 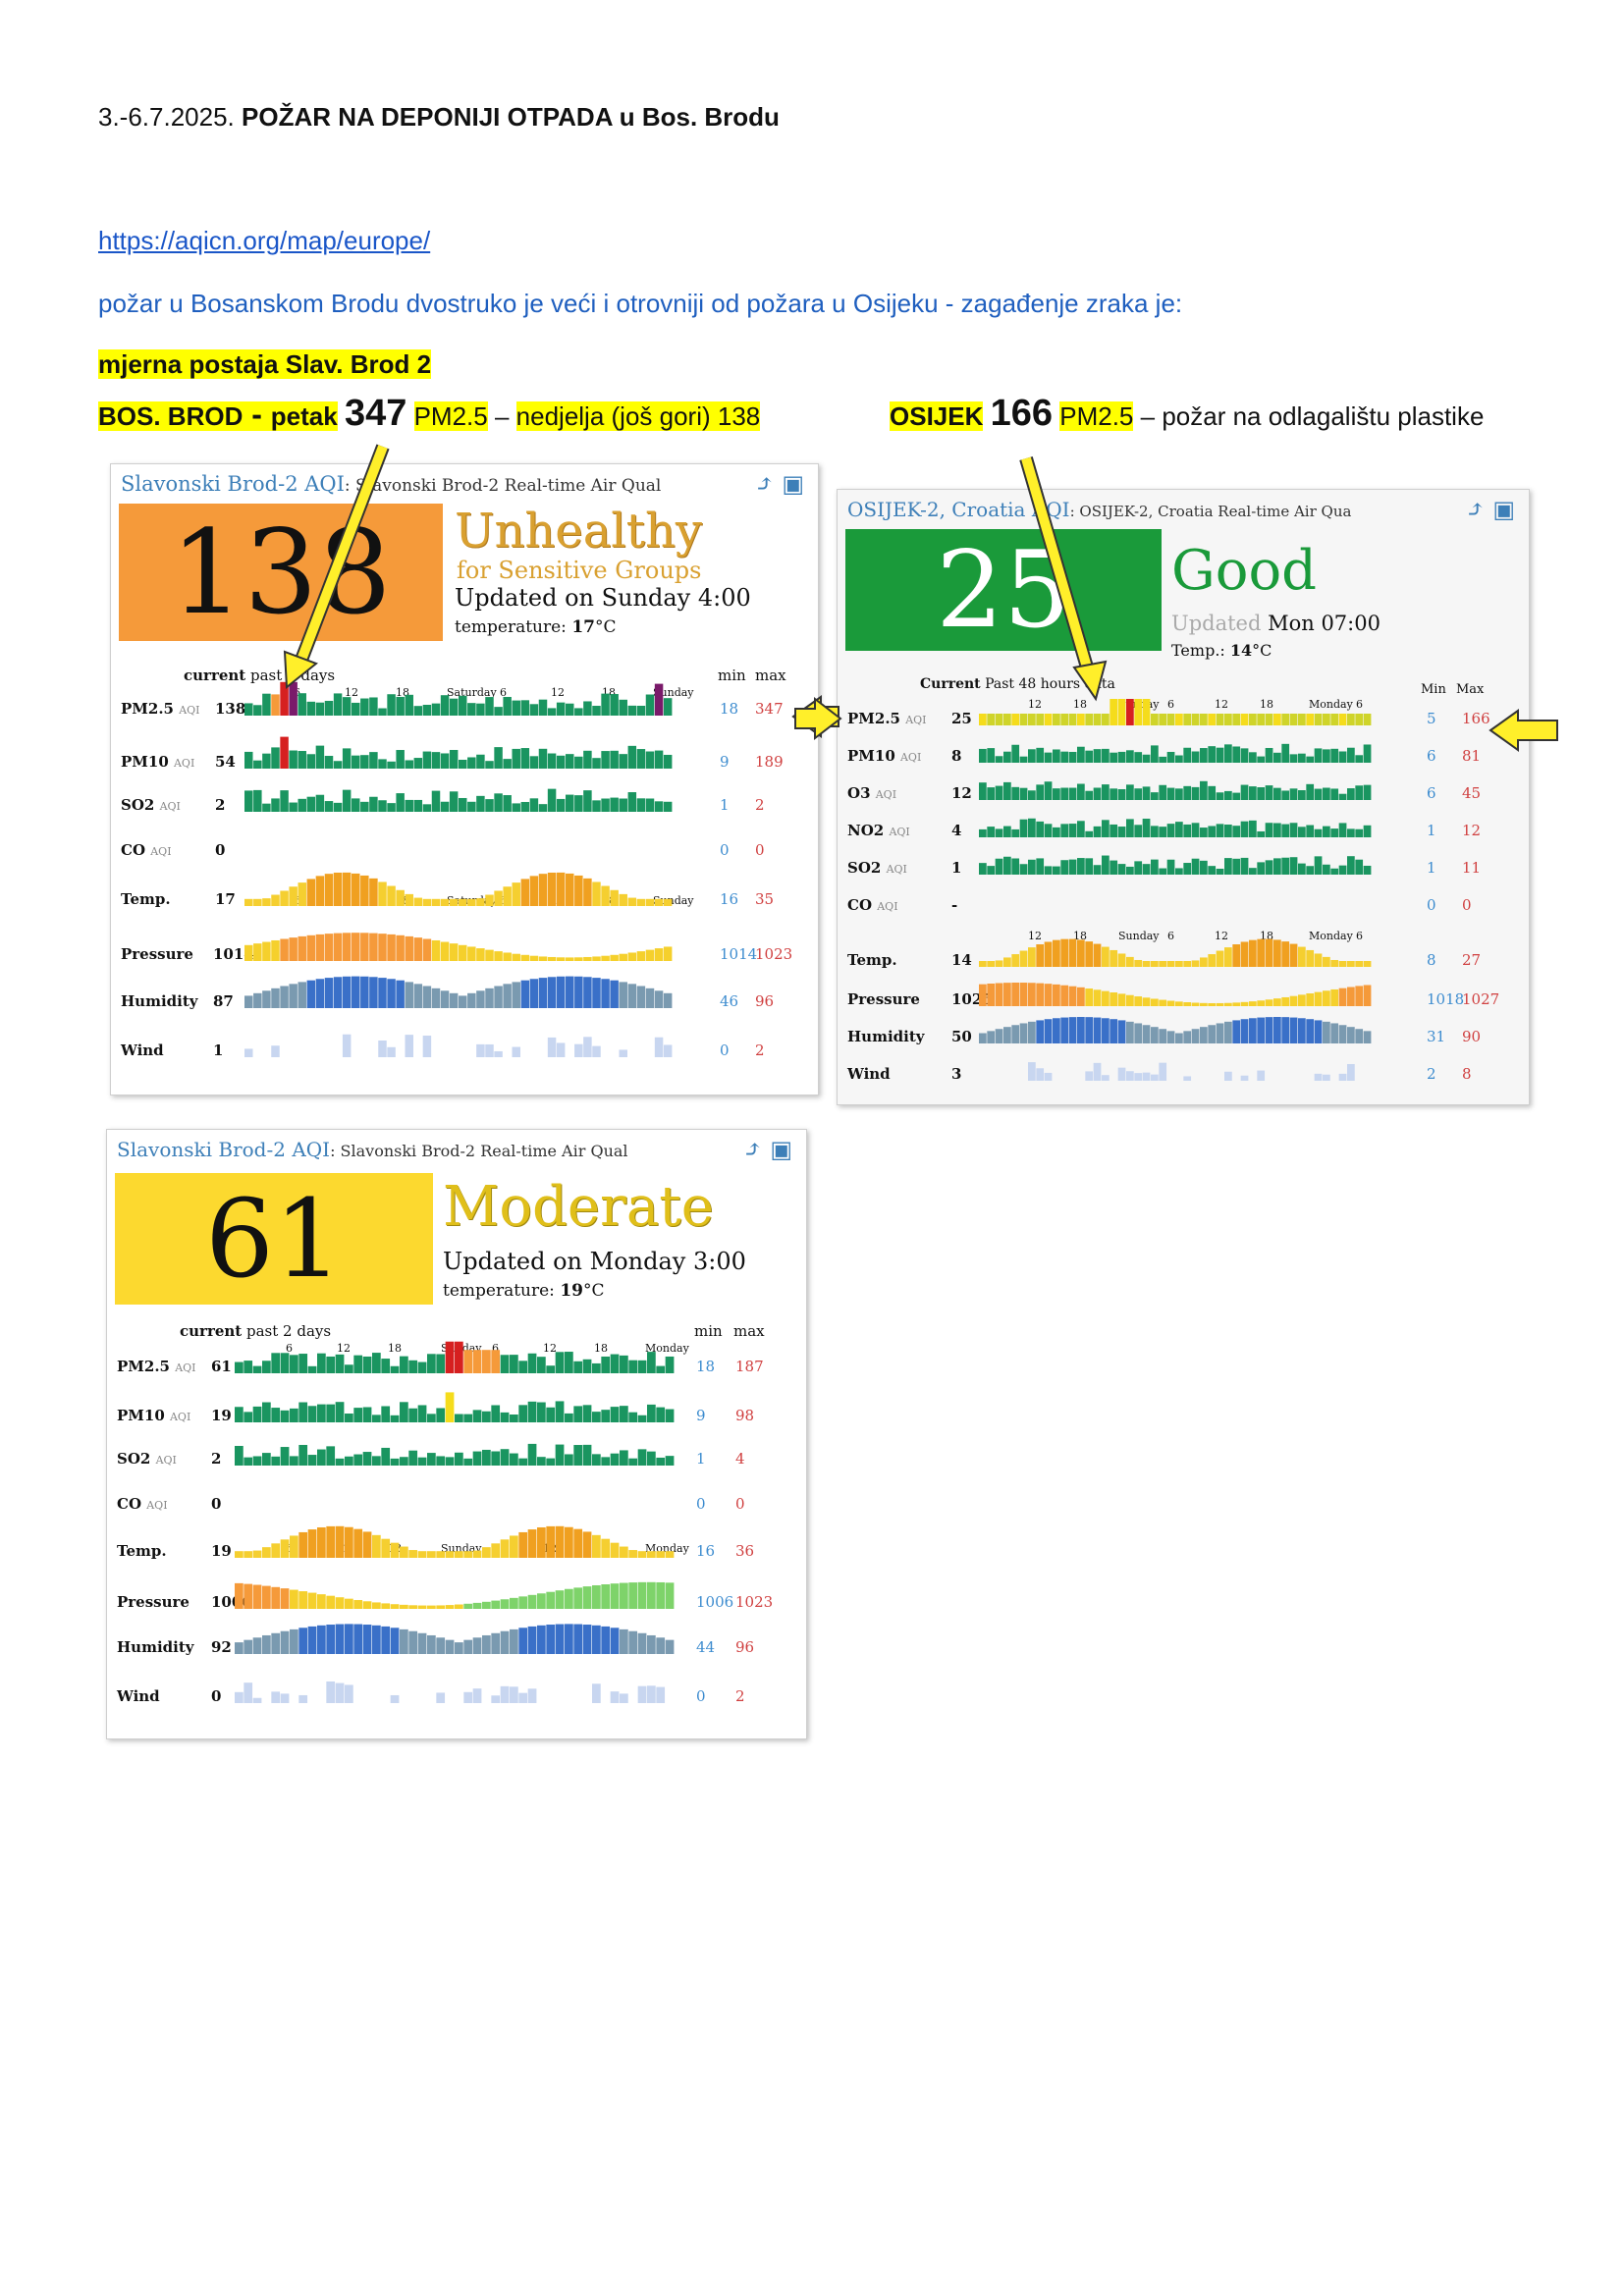 What do you see at coordinates (458, 992) in the screenshot?
I see `sparkline-humidity` at bounding box center [458, 992].